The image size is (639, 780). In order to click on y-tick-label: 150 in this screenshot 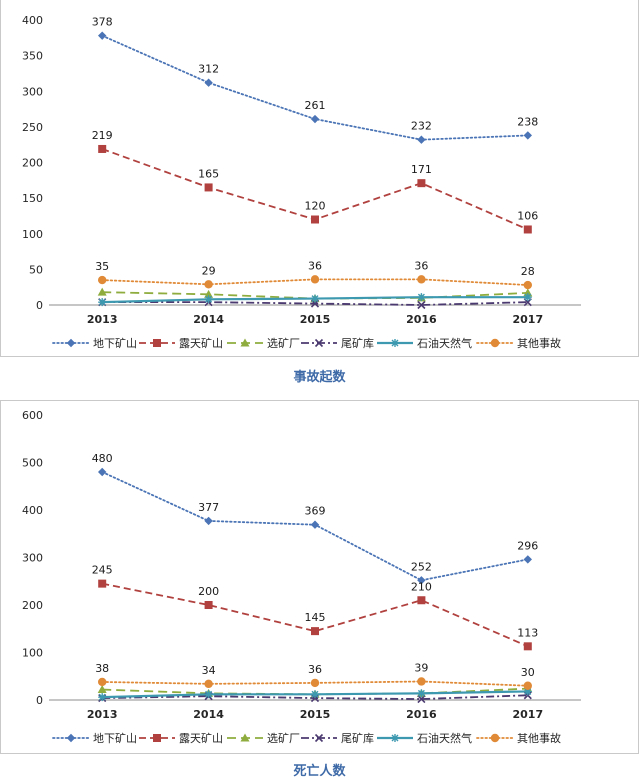, I will do `click(32, 198)`.